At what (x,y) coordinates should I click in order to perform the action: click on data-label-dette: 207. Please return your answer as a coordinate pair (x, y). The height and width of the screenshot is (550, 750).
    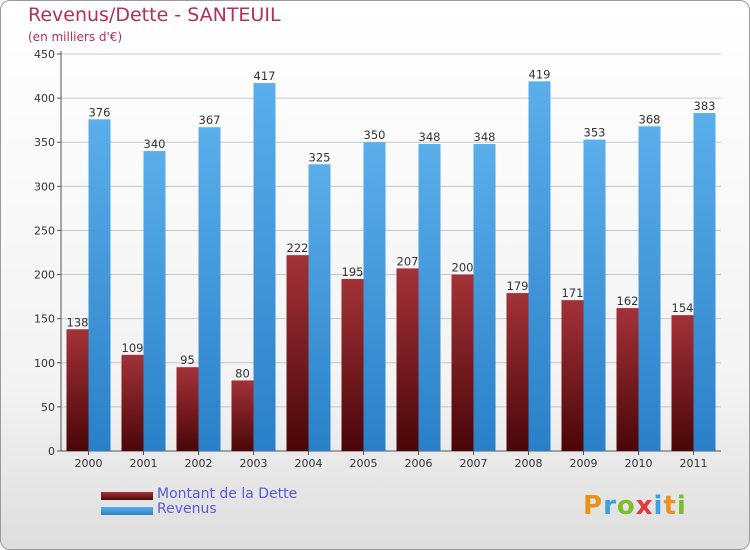
    Looking at the image, I should click on (408, 261).